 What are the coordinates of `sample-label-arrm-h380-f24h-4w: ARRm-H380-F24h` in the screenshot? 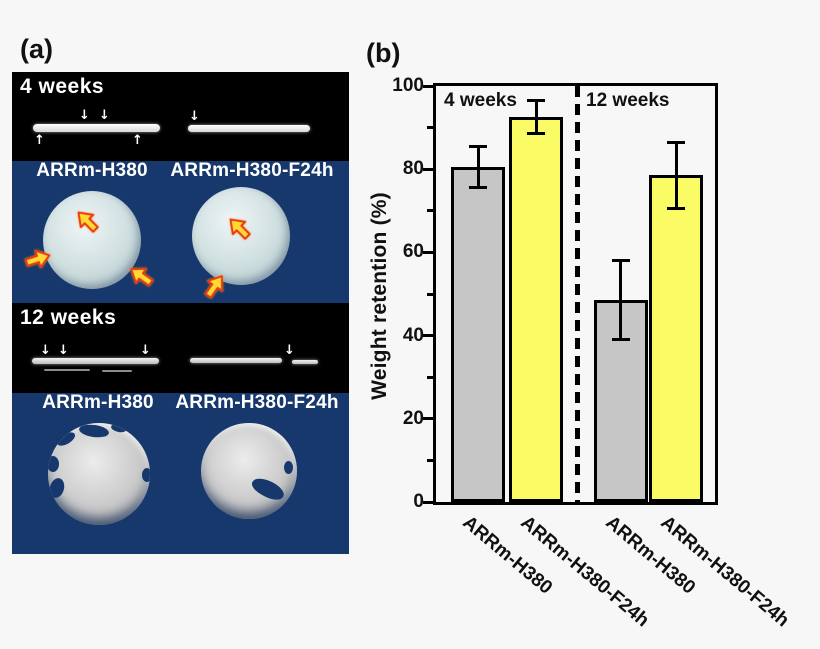 It's located at (252, 170).